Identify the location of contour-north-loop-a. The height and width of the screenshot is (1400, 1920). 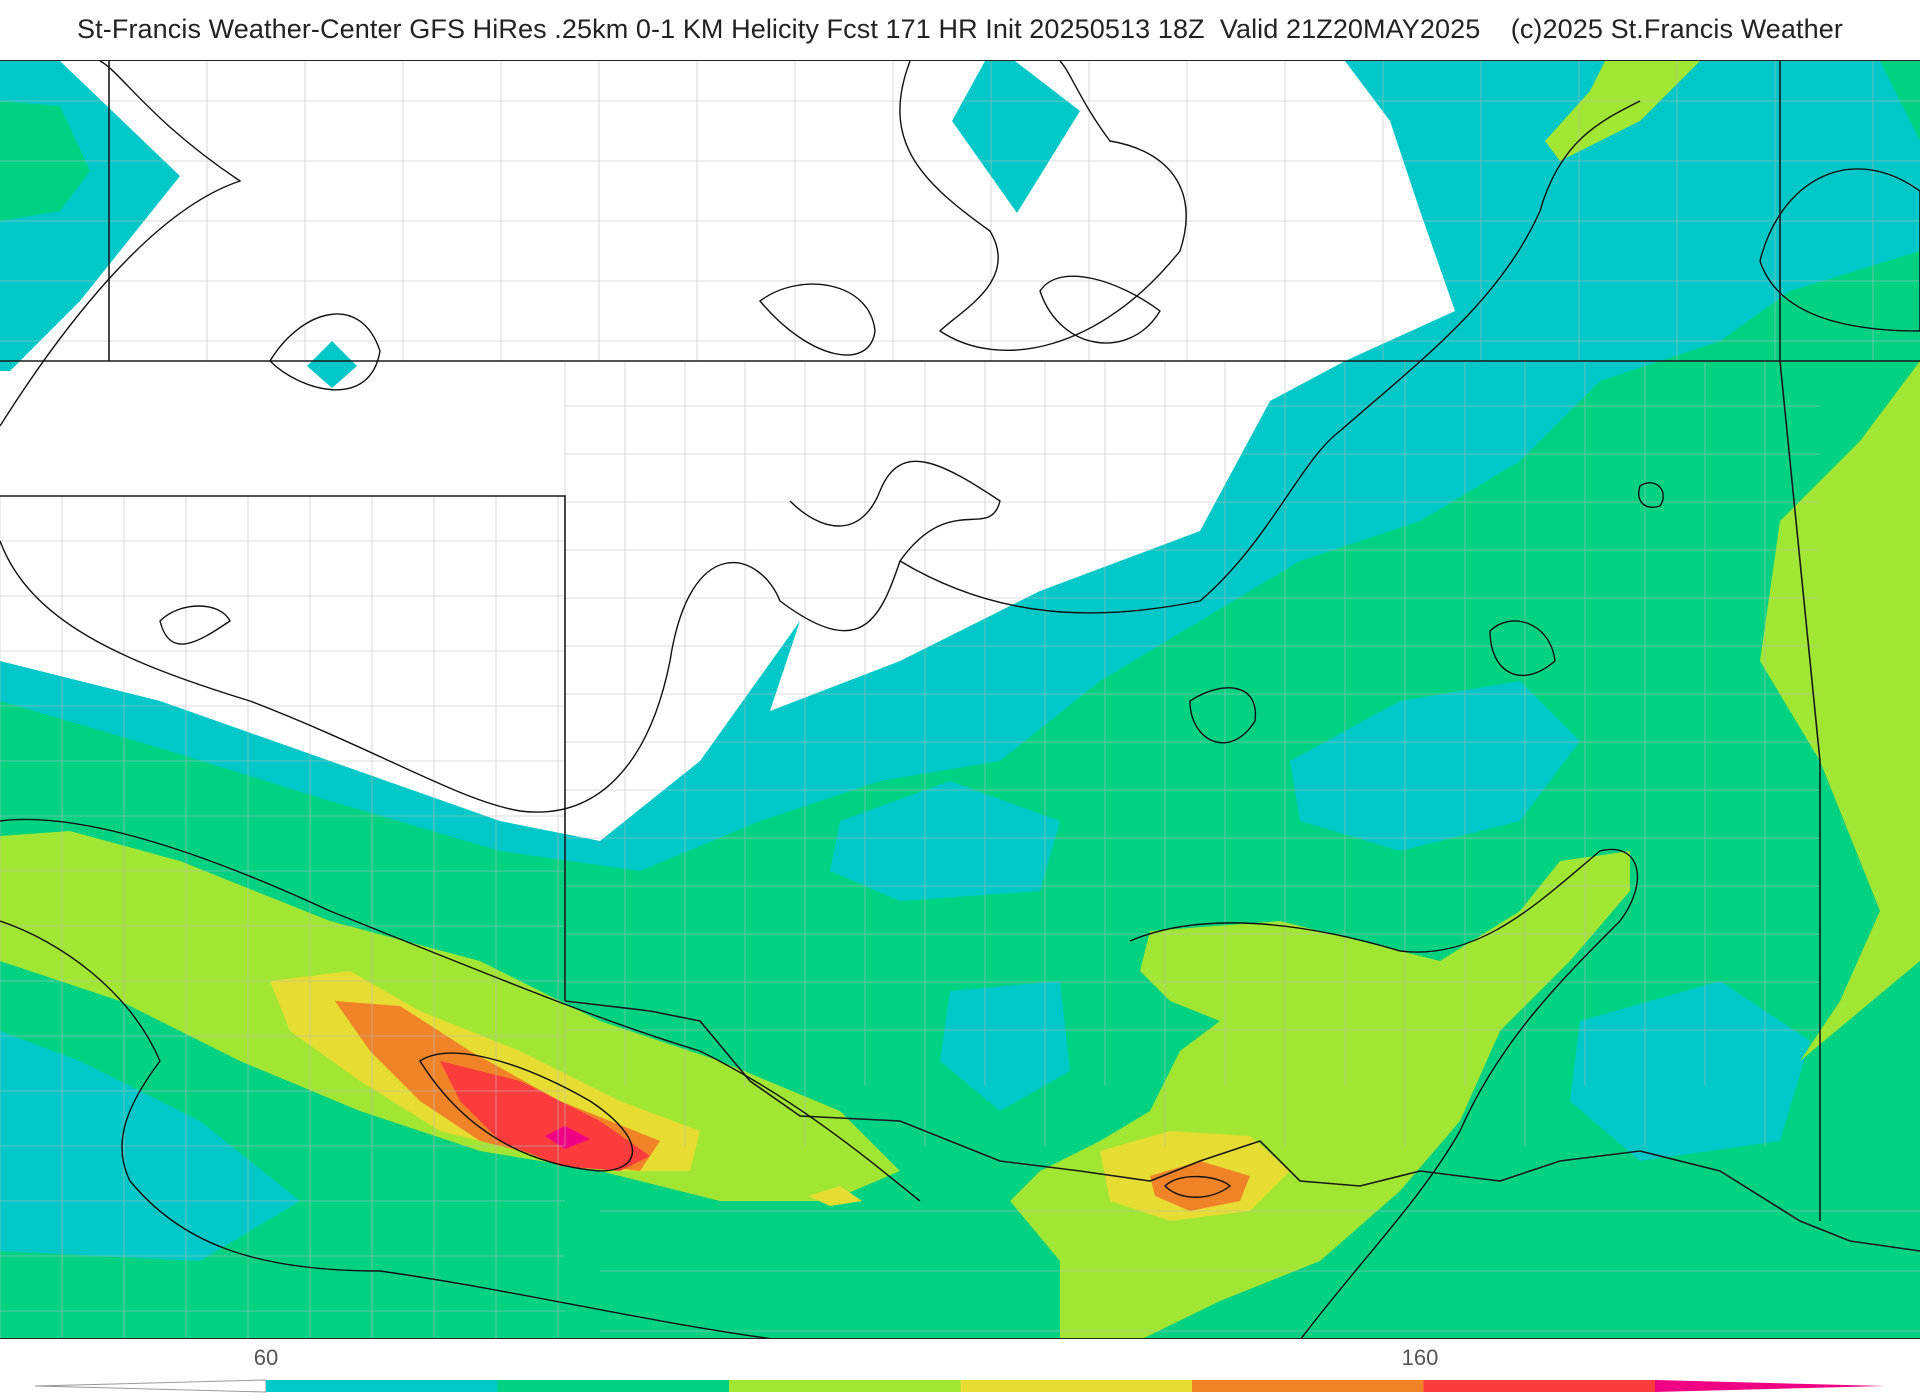
(325, 352).